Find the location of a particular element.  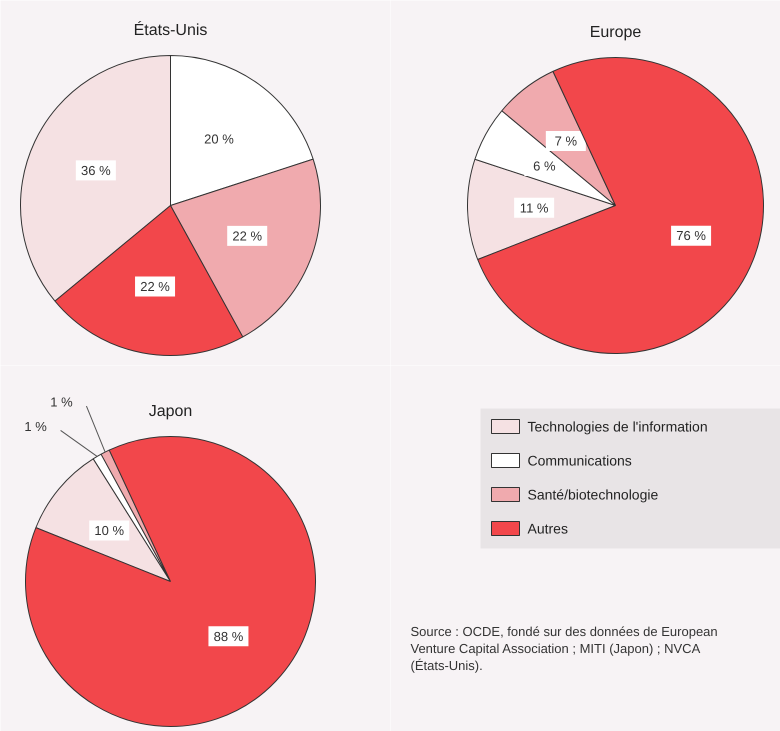

data-label: 6 % is located at coordinates (544, 166).